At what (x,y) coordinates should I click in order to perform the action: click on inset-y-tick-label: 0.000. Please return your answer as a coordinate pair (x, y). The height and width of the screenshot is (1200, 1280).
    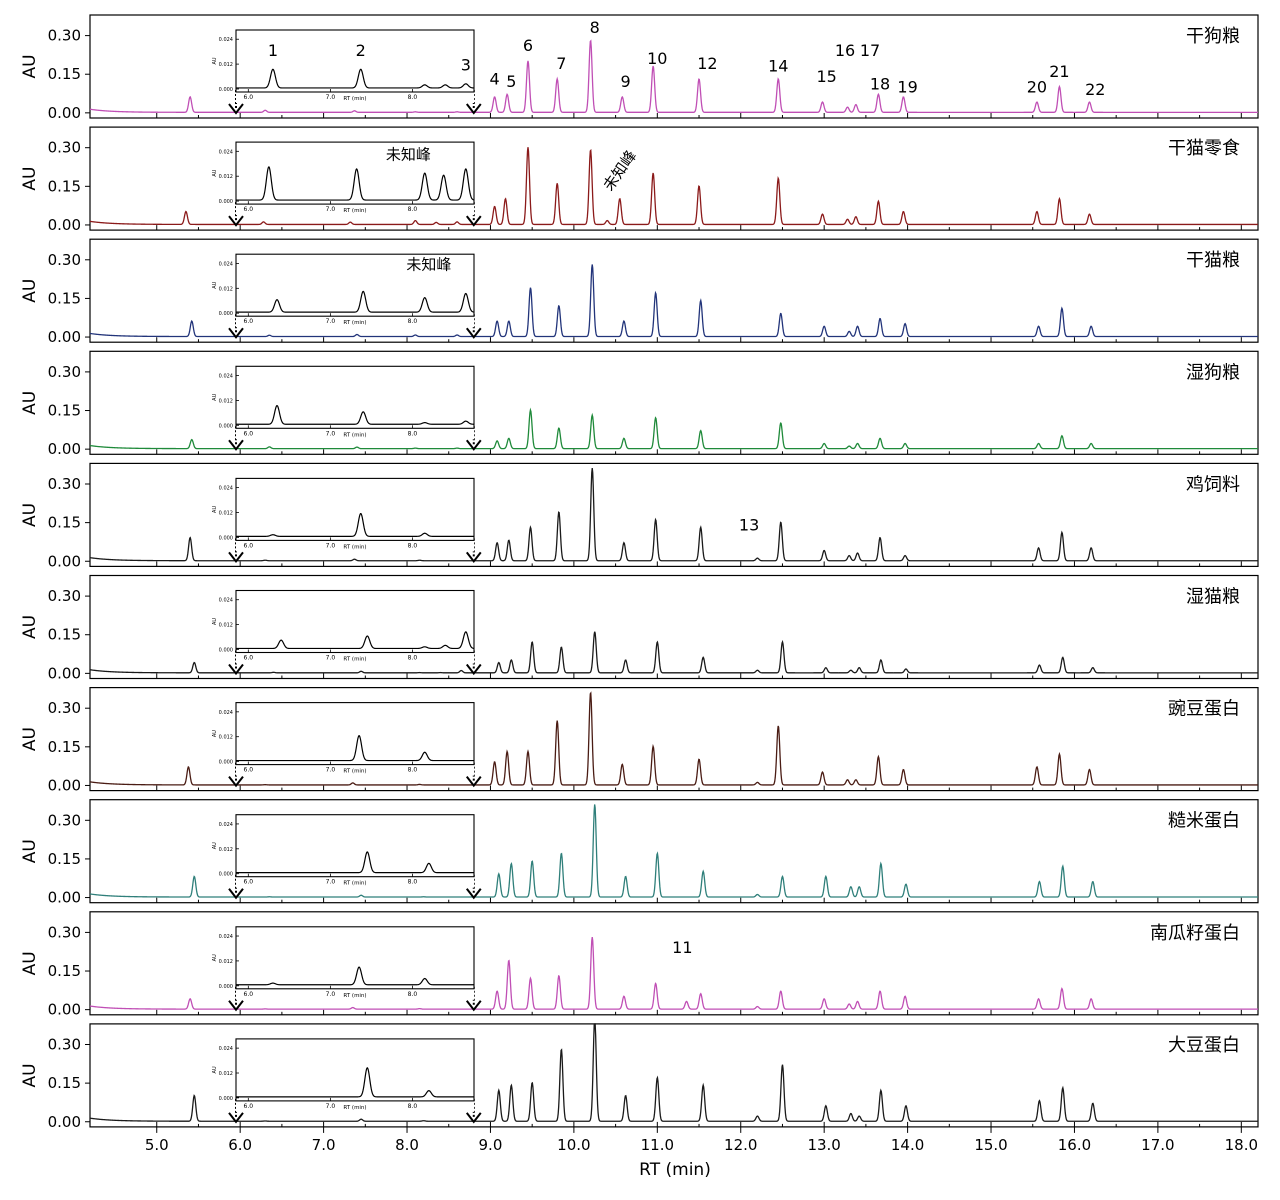
    Looking at the image, I should click on (226, 875).